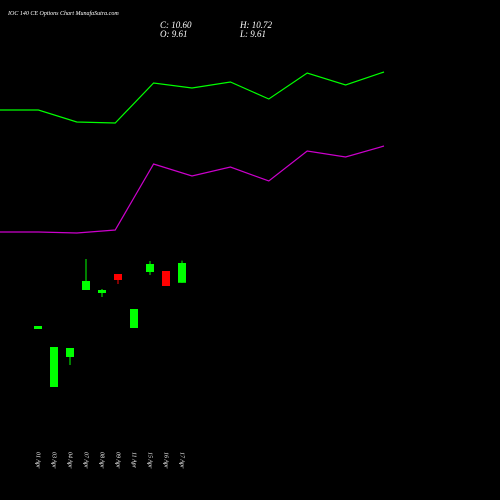  Describe the element at coordinates (166, 460) in the screenshot. I see `x-tick-label: 16 Apr` at that location.